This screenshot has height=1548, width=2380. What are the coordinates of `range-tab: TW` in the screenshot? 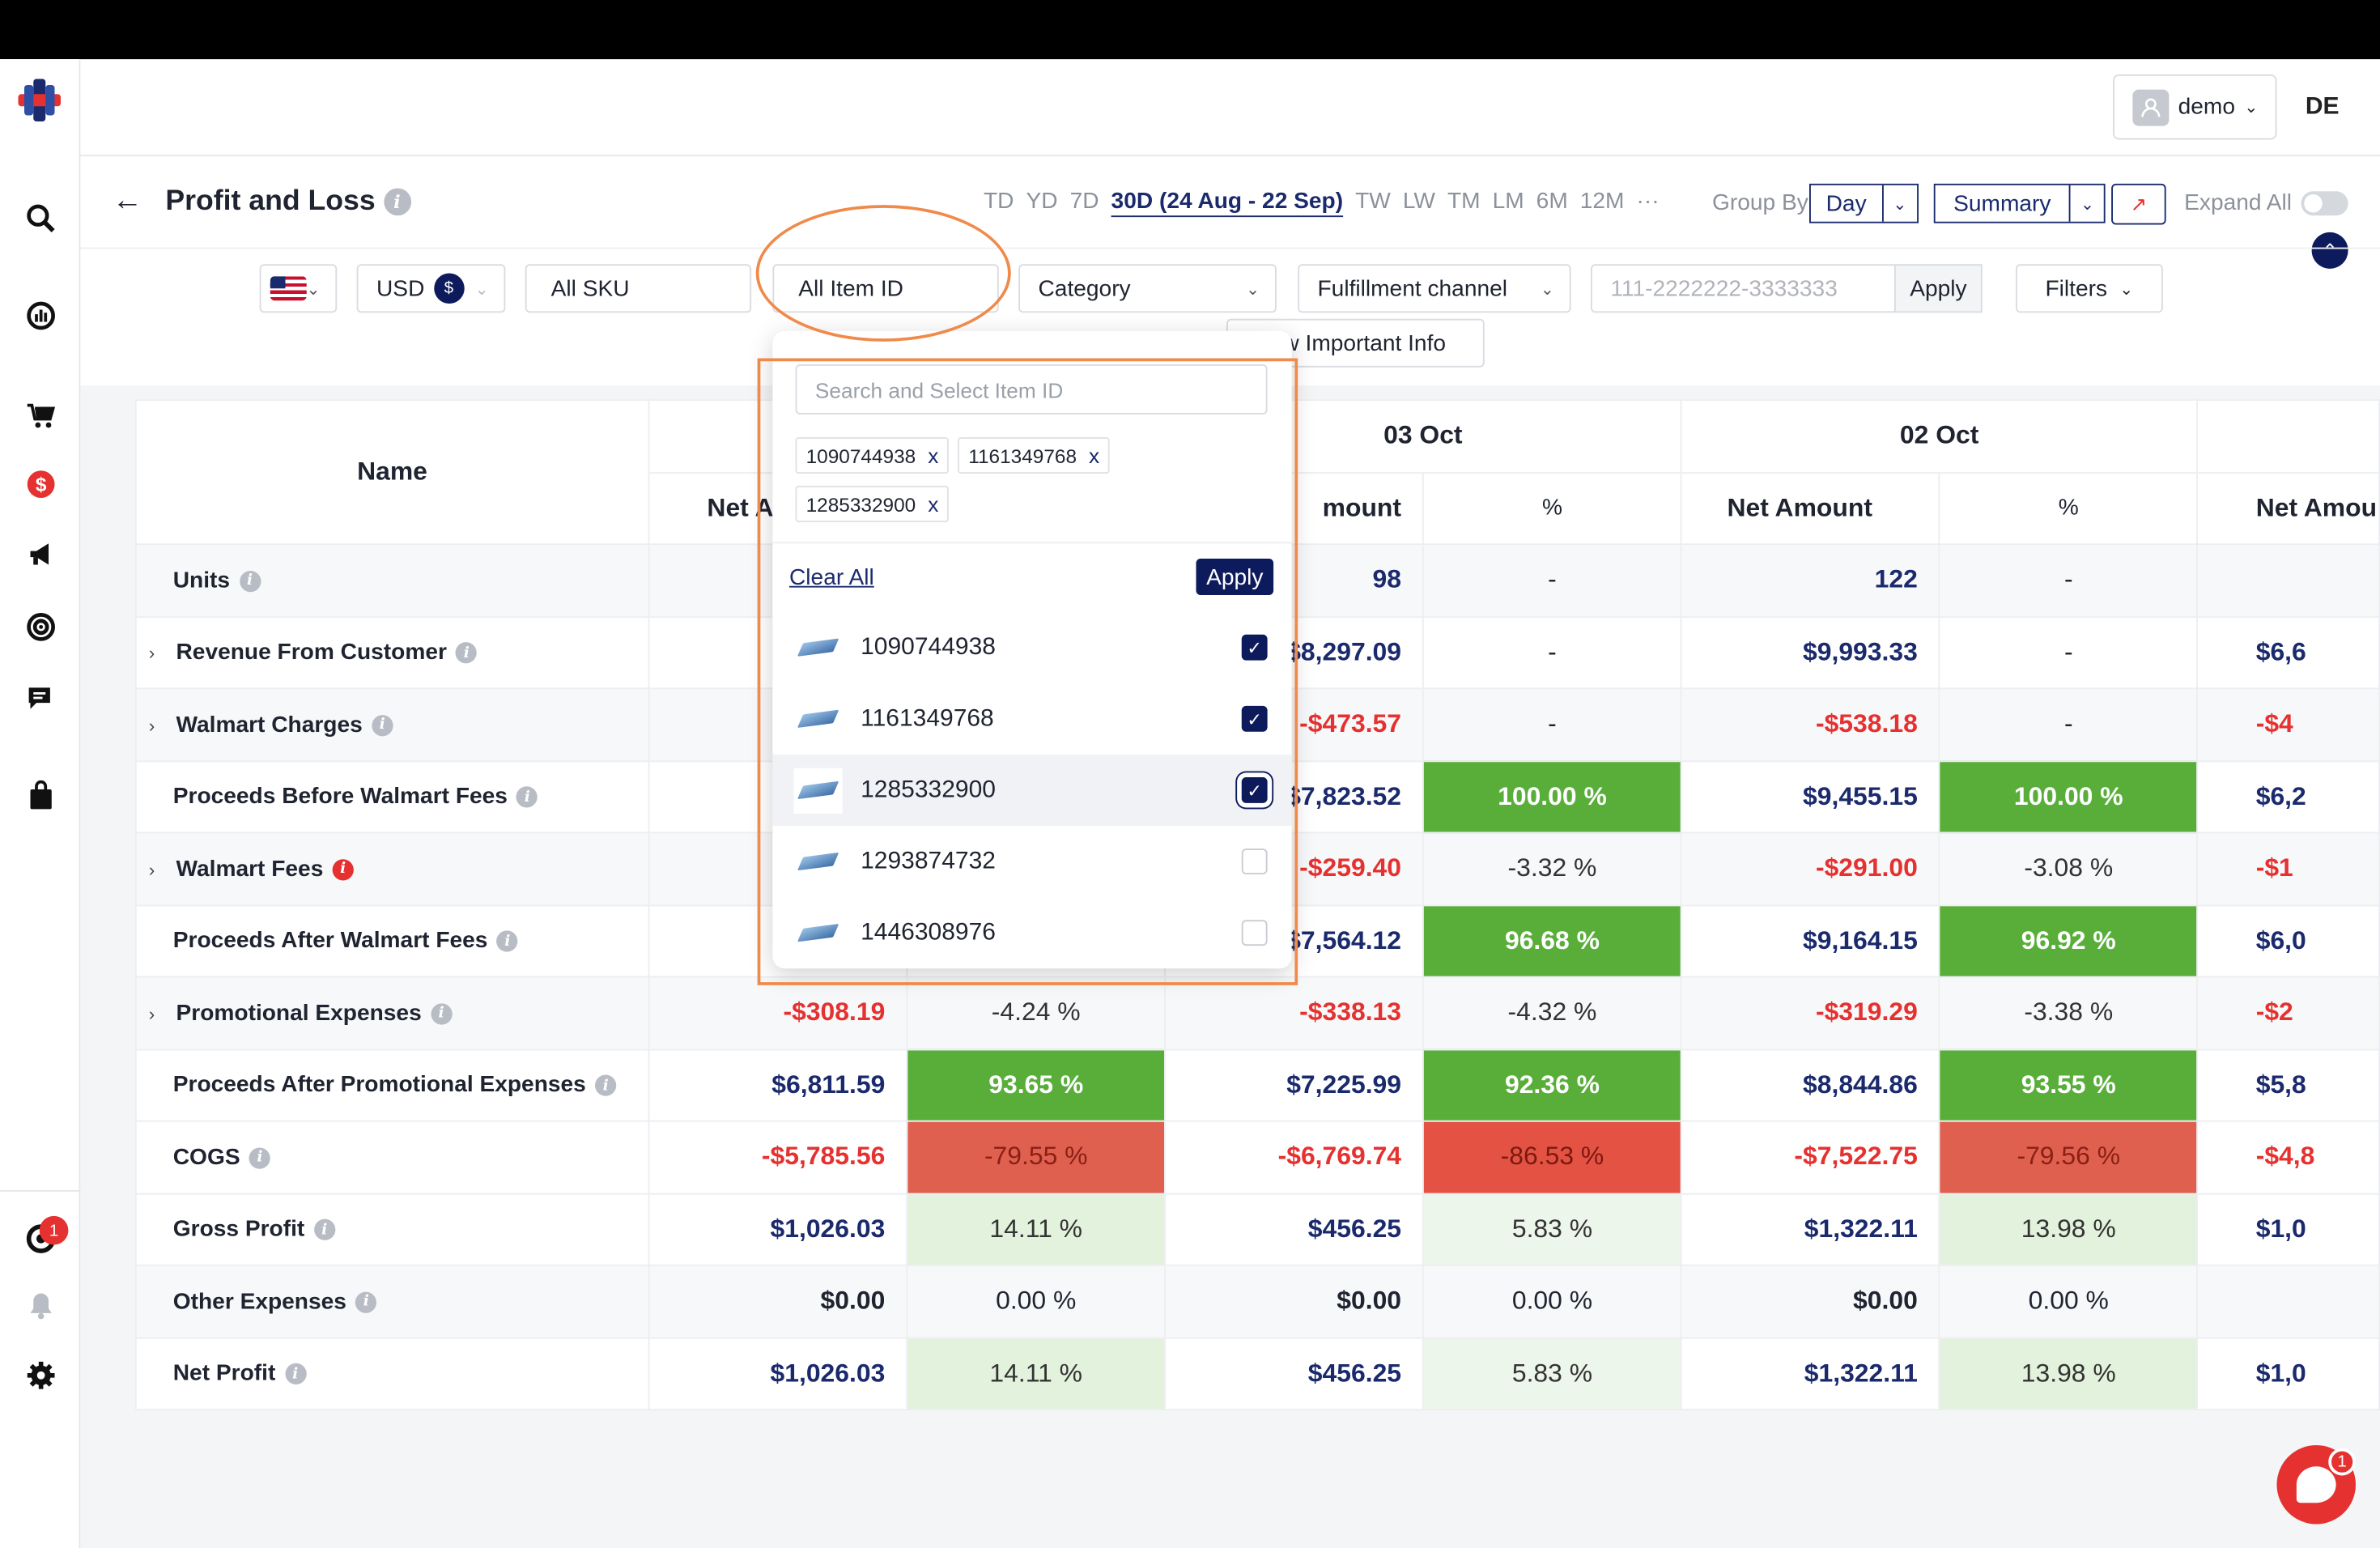 It's located at (1373, 201).